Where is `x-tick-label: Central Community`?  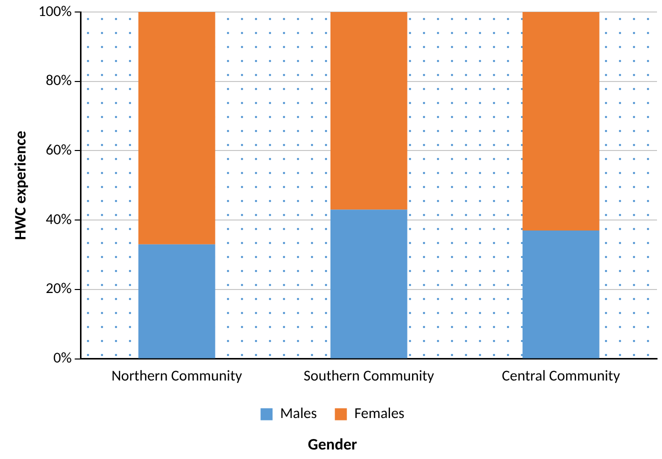 x-tick-label: Central Community is located at coordinates (561, 377).